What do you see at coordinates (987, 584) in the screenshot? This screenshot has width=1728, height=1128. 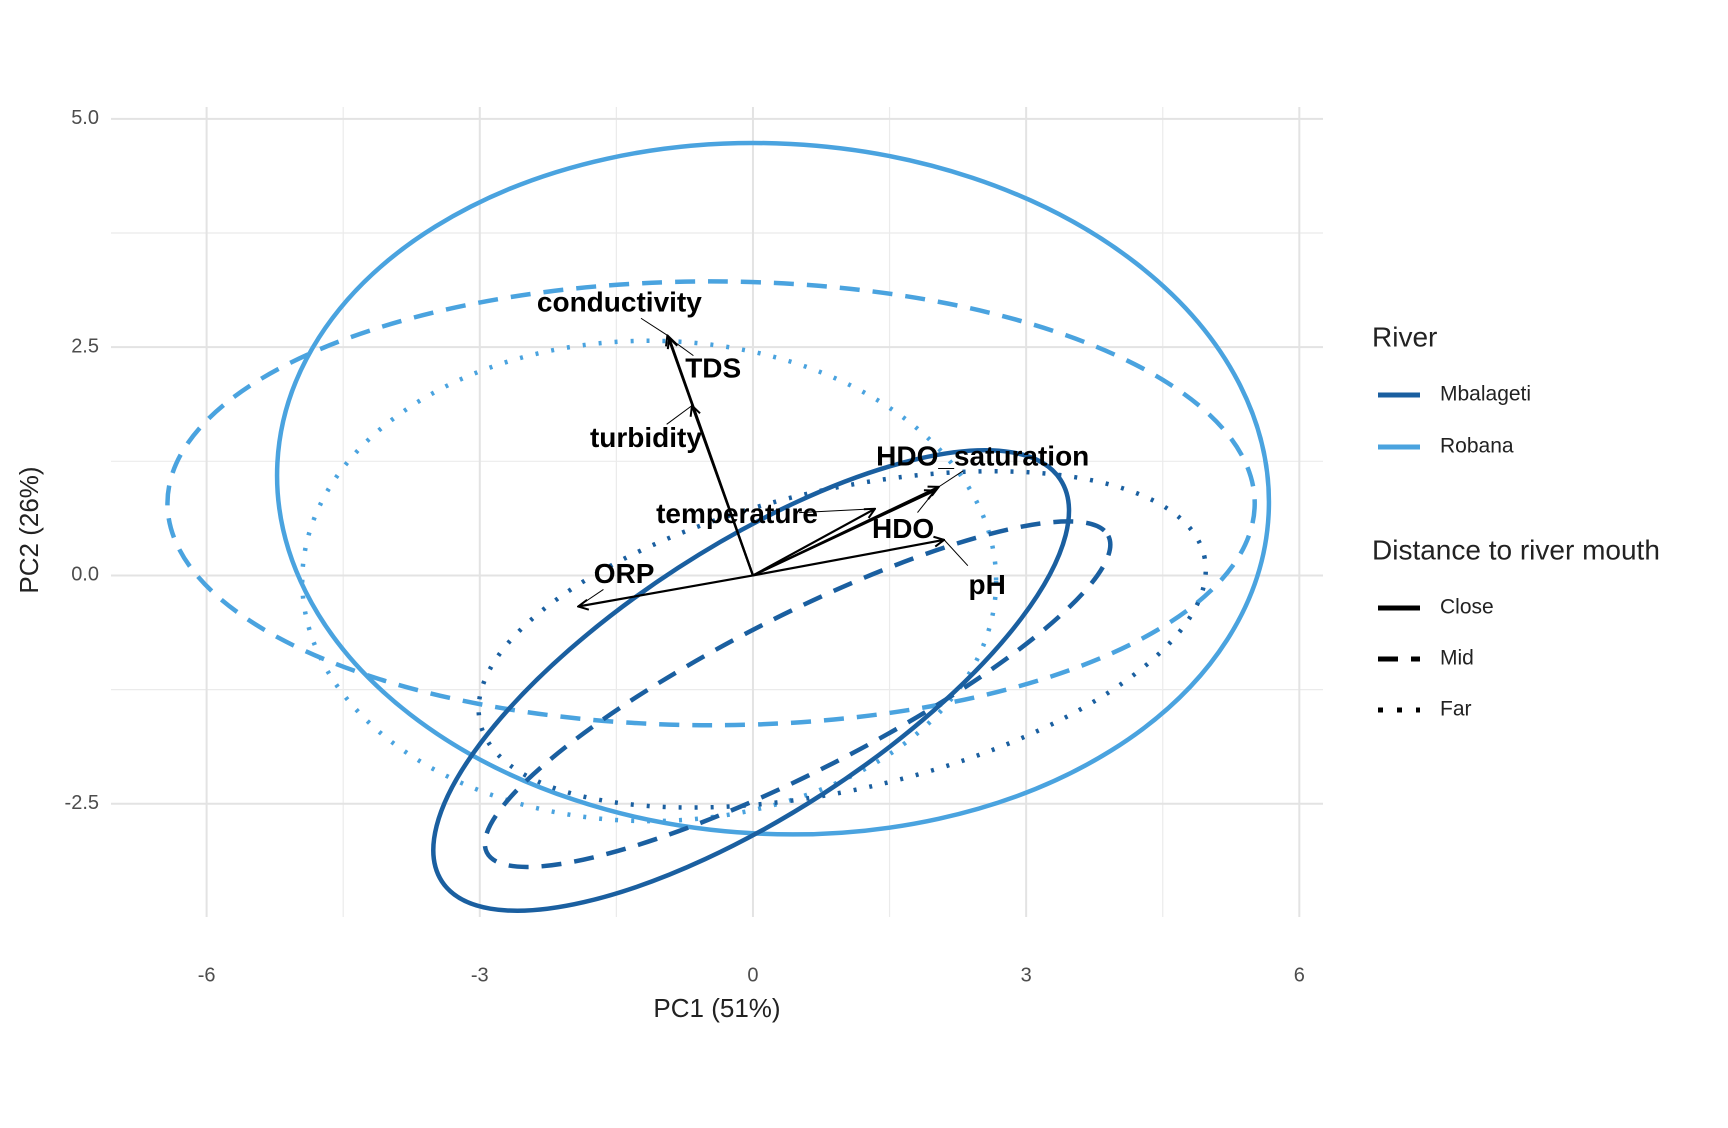 I see `loading-label: pH` at bounding box center [987, 584].